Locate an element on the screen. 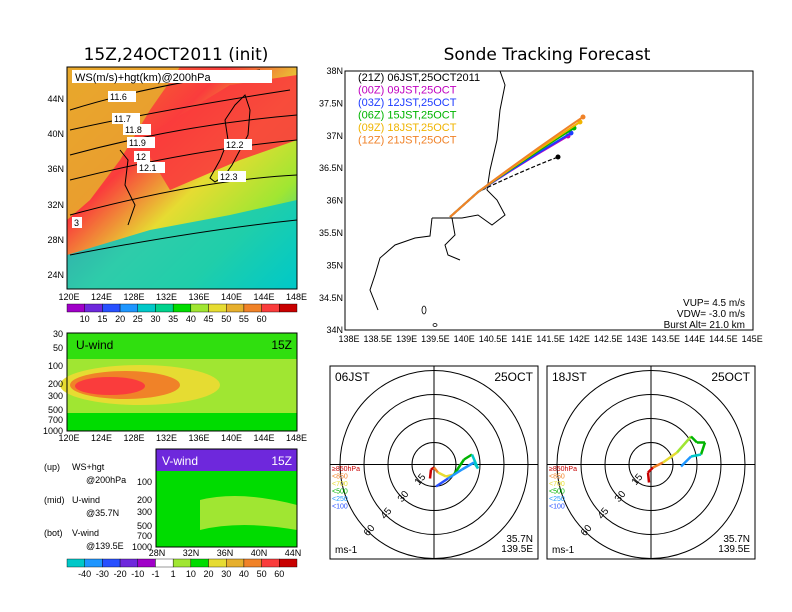 Image resolution: width=792 pixels, height=612 pixels. map-lon-tick: 144E is located at coordinates (263, 297).